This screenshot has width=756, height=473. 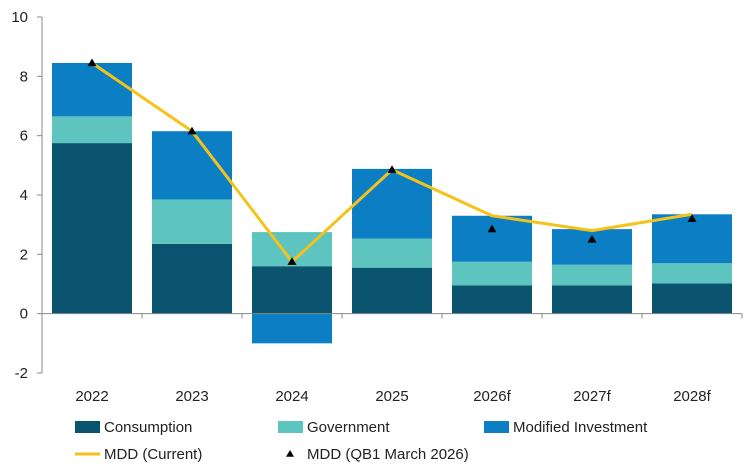 I want to click on bar-government-2028f, so click(x=692, y=273).